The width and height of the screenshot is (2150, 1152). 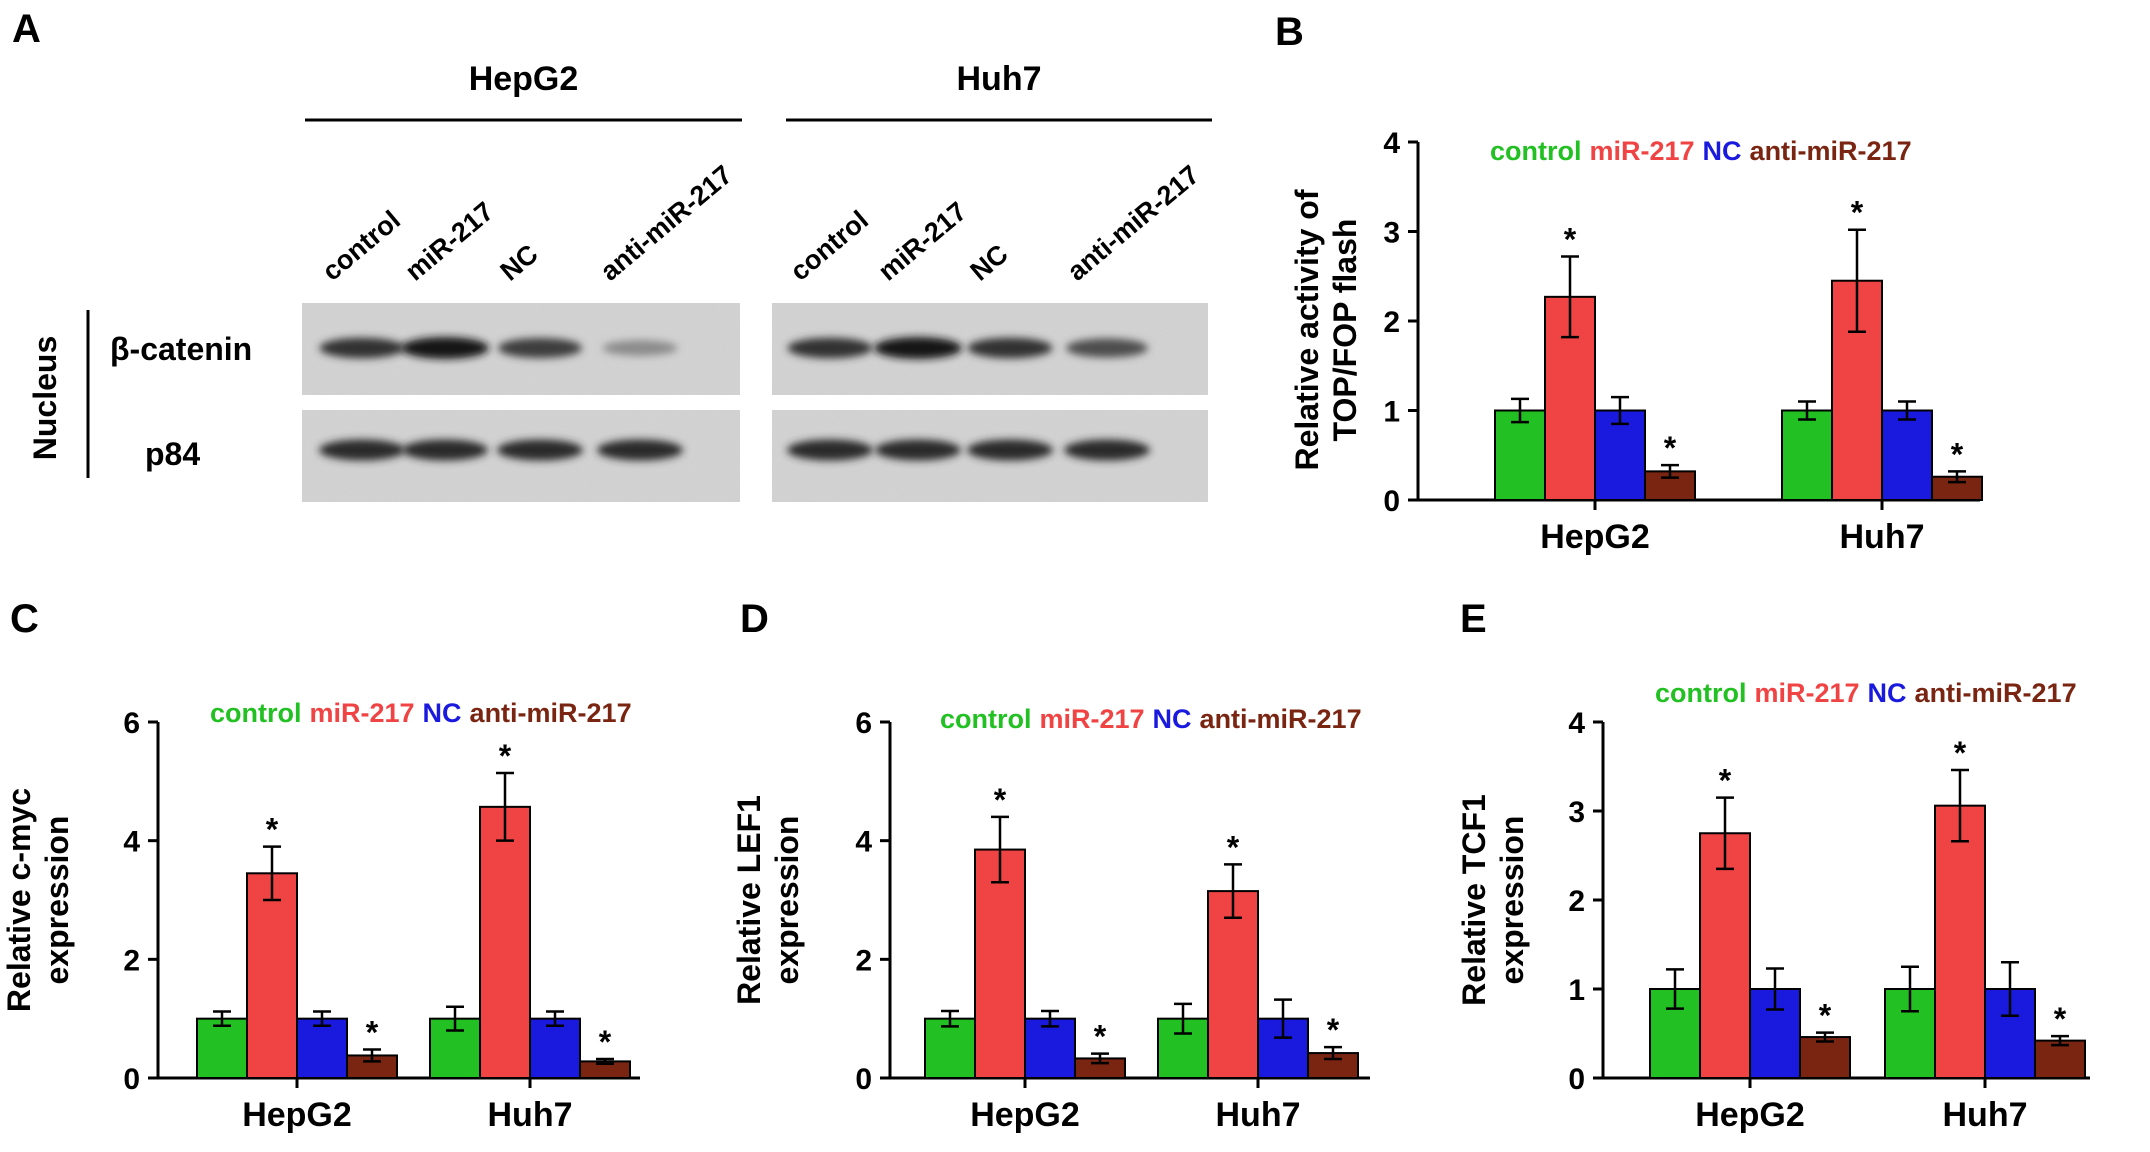 I want to click on legend-d: control miR-217 NC anti-miR-217, so click(x=1151, y=719).